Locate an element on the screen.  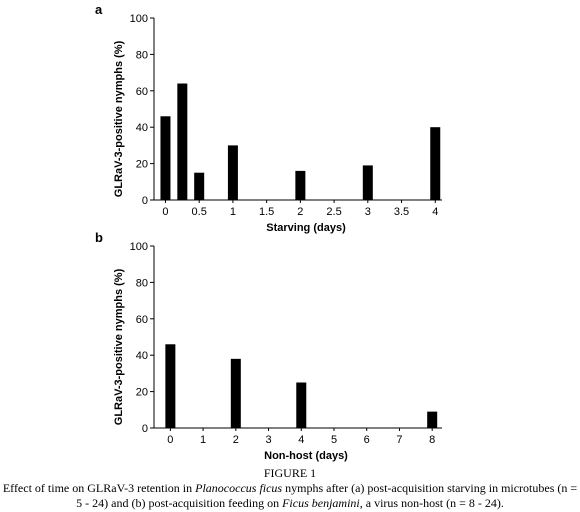
chart-a-y-tick-label-2: 40 is located at coordinates (142, 128).